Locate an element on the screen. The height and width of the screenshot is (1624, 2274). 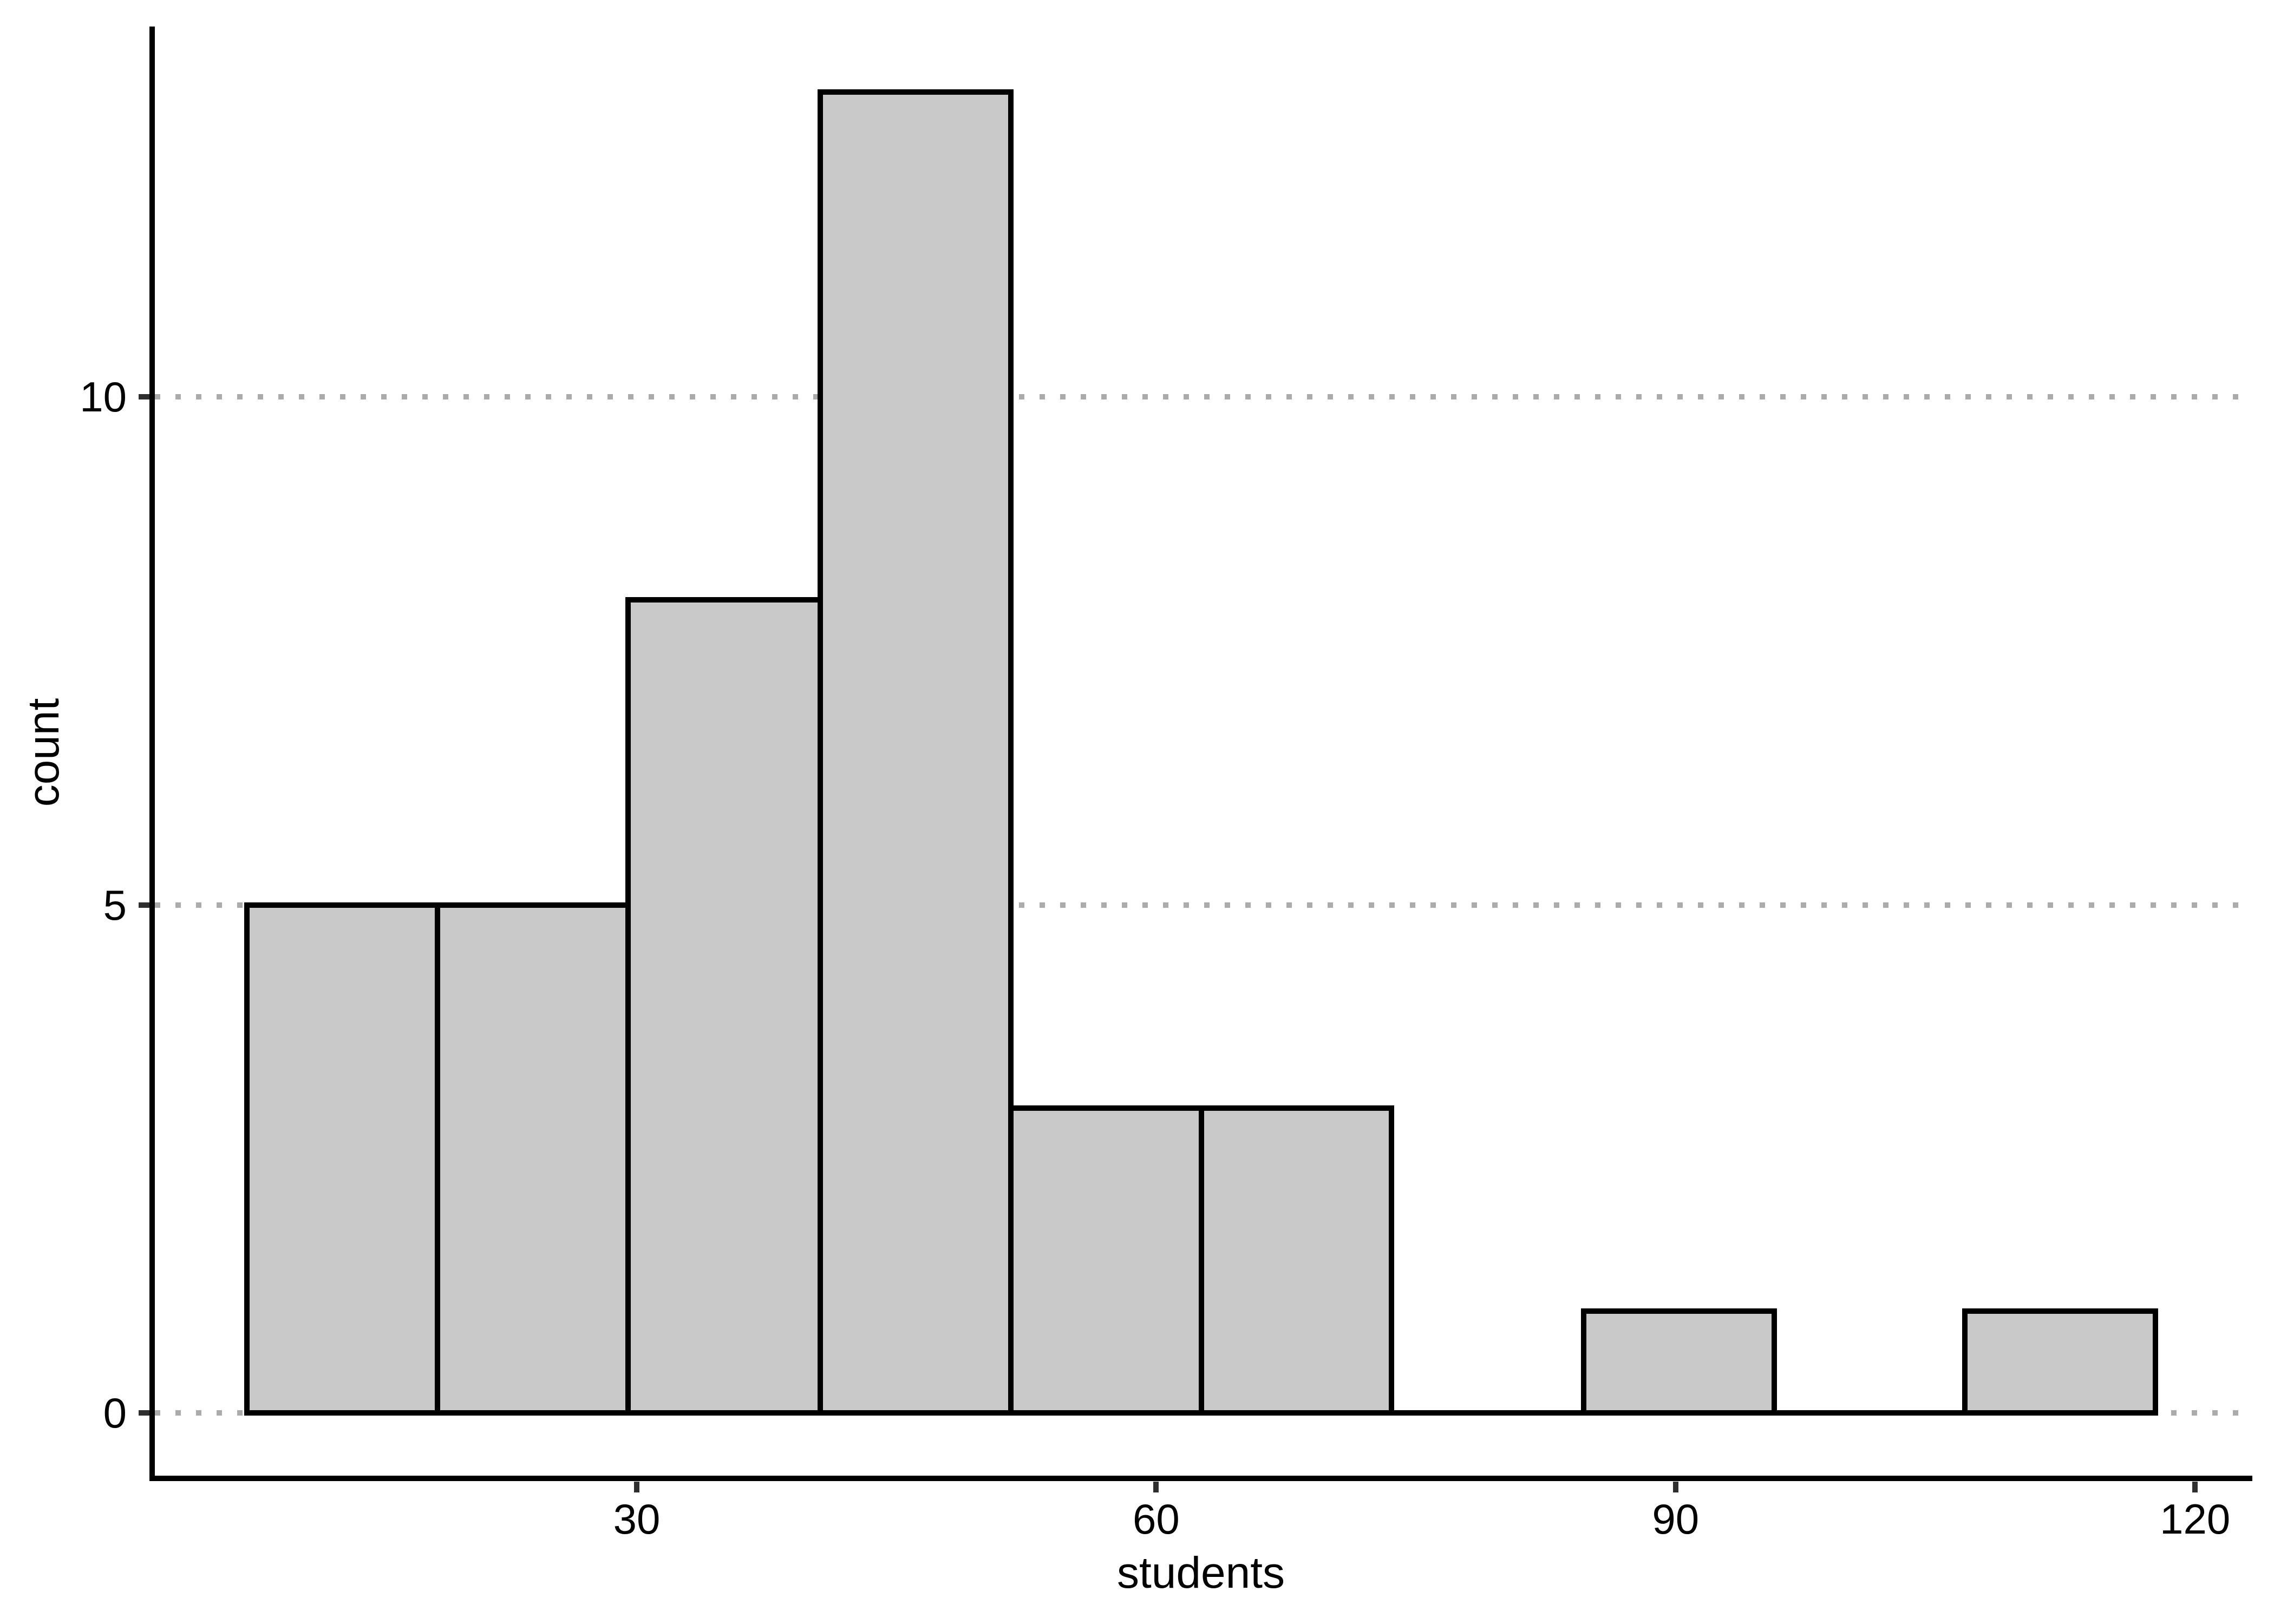
x-tick-label-30: 30 is located at coordinates (637, 1519).